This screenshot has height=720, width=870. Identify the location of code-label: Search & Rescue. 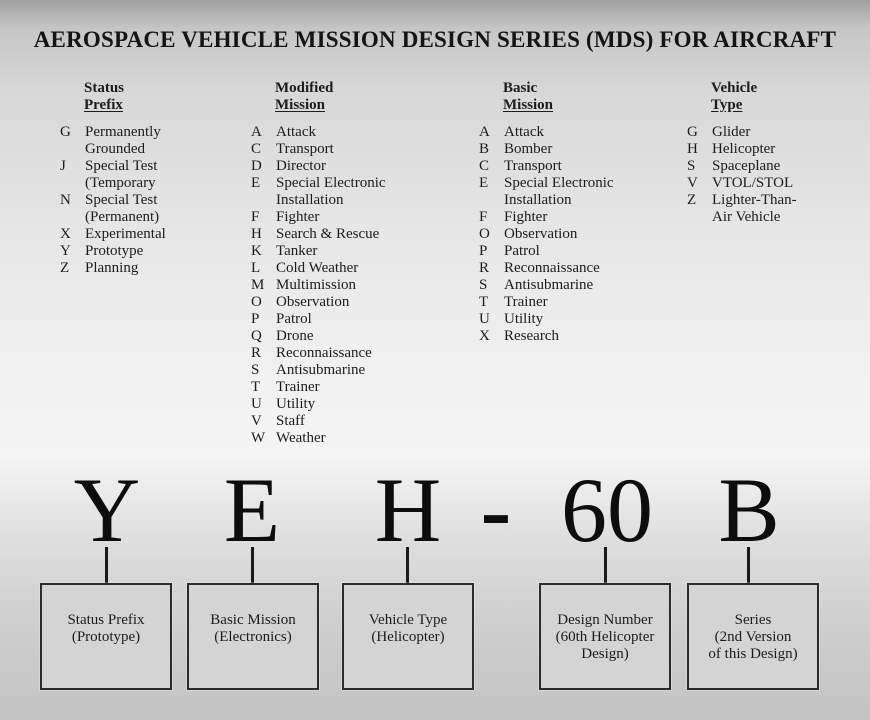
(328, 234).